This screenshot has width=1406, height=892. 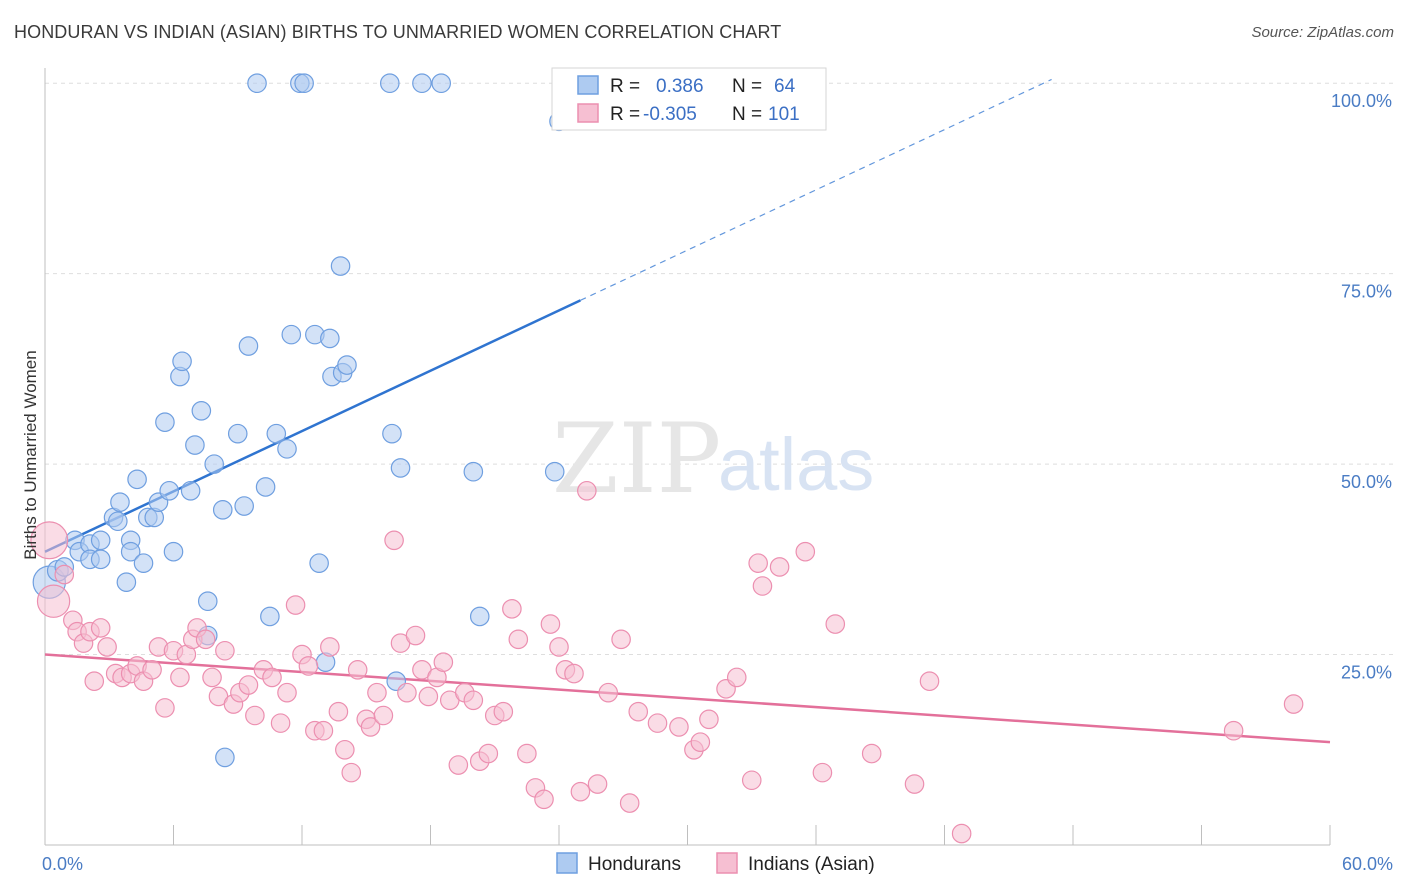 I want to click on y-tick-label: 100.0%, so click(x=1361, y=101).